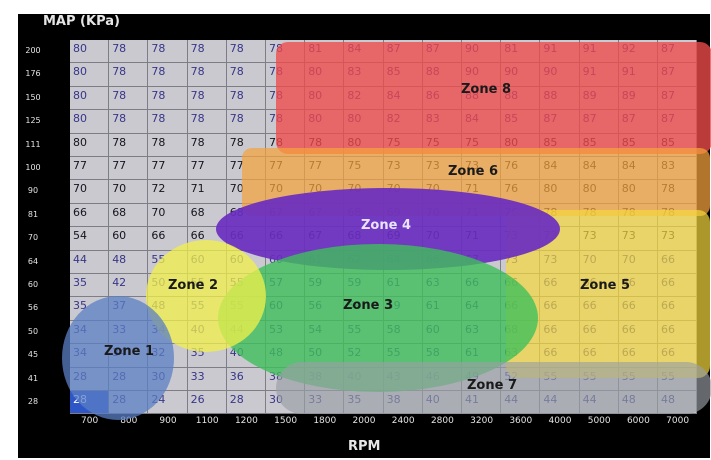 The height and width of the screenshot is (460, 711). What do you see at coordinates (246, 421) in the screenshot?
I see `column-label: 1200` at bounding box center [246, 421].